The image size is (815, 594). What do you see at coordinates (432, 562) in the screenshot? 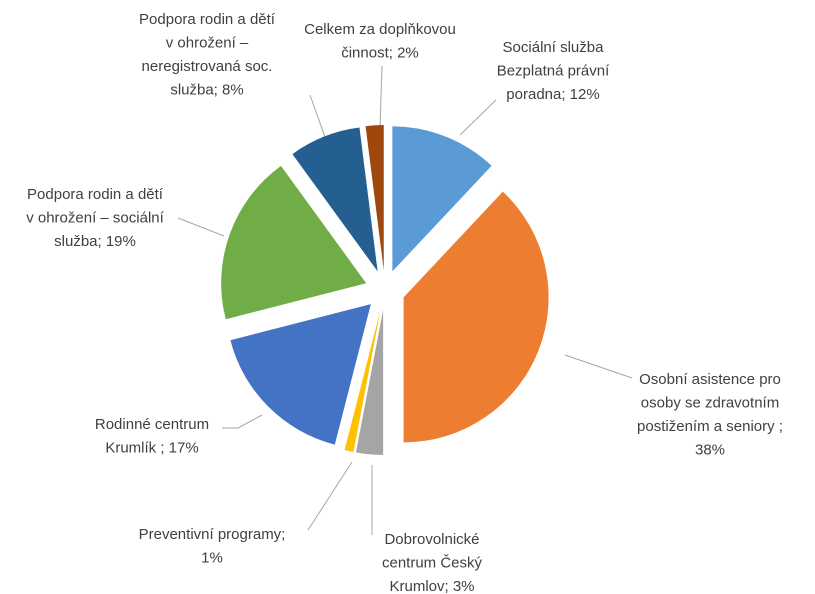
I see `data-label: centrum Český` at bounding box center [432, 562].